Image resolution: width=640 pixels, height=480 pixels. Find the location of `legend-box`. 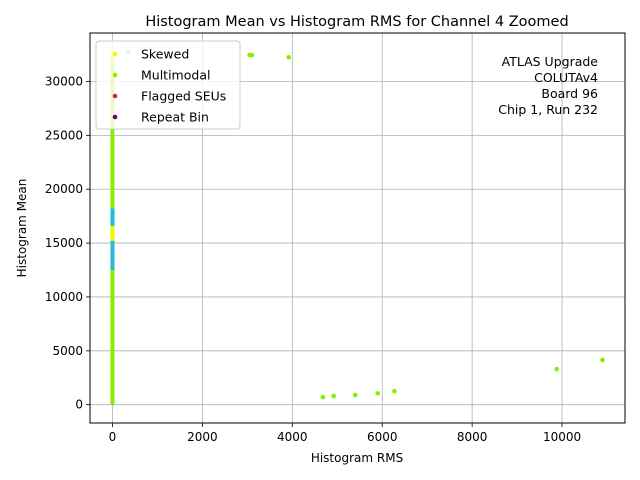

legend-box is located at coordinates (168, 85).